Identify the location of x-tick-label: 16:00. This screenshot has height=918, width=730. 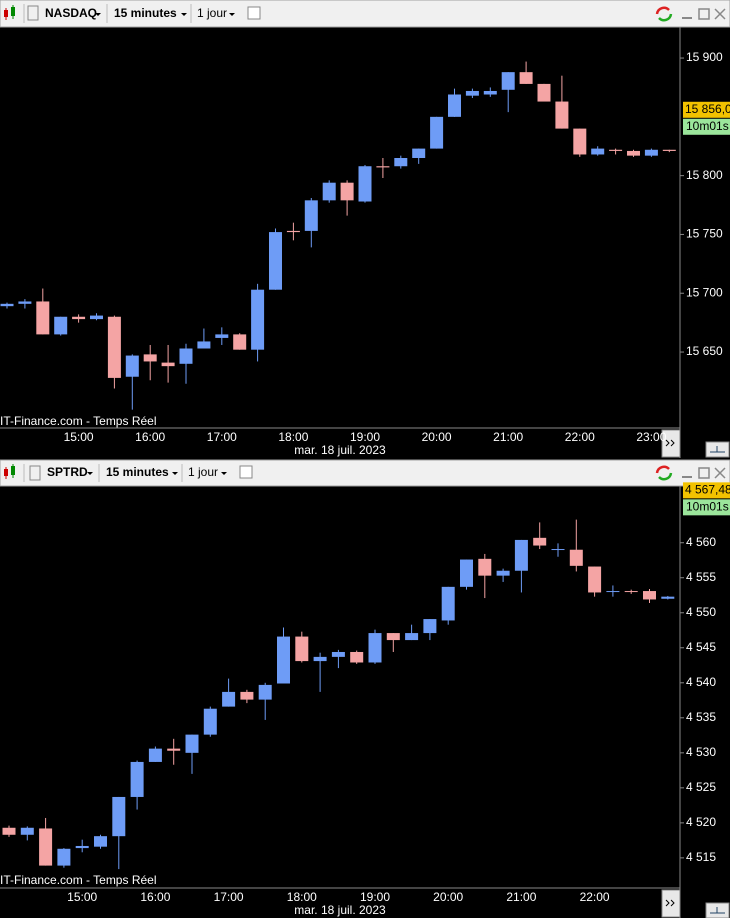
(155, 897).